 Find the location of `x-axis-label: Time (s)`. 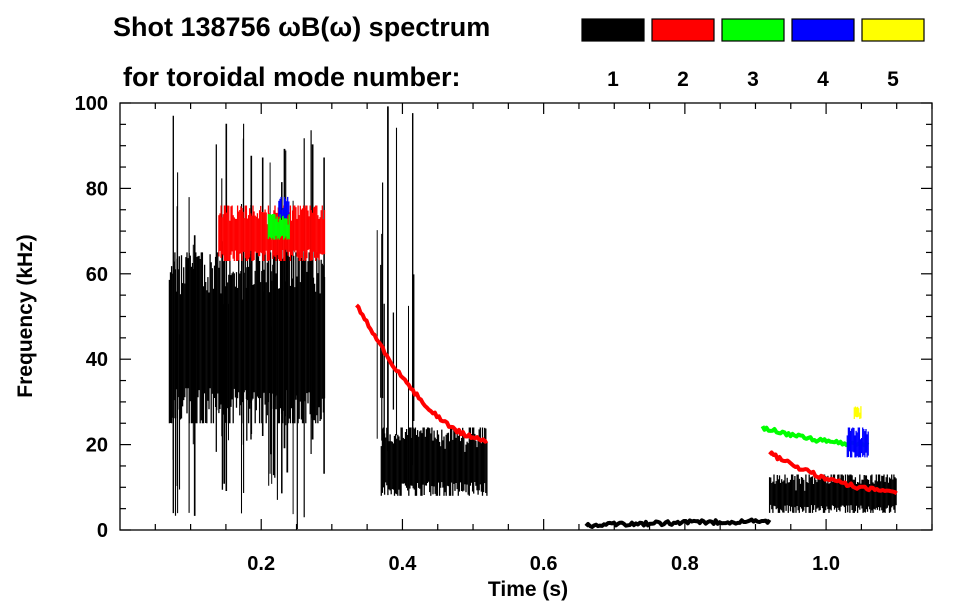

x-axis-label: Time (s) is located at coordinates (528, 589).